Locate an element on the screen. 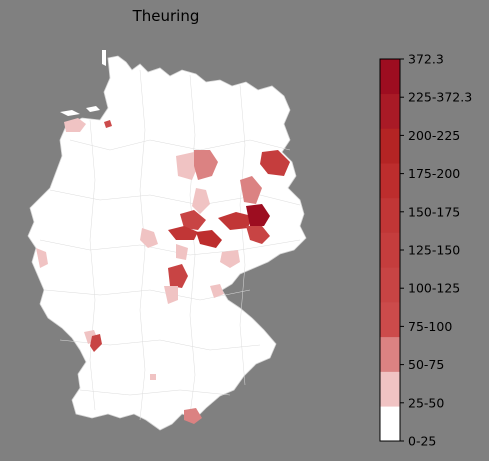  region-hesse-pink2 is located at coordinates (182, 252).